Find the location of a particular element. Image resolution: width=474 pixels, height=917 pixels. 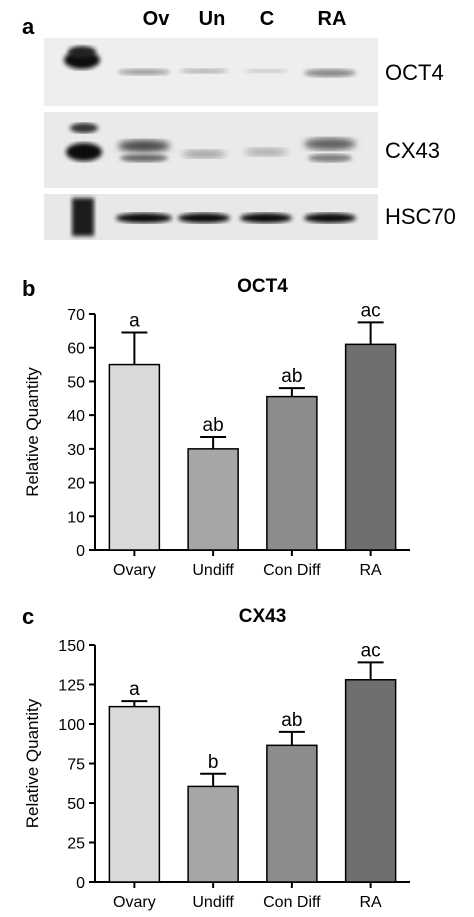

blot-strip-cx43 is located at coordinates (211, 150).